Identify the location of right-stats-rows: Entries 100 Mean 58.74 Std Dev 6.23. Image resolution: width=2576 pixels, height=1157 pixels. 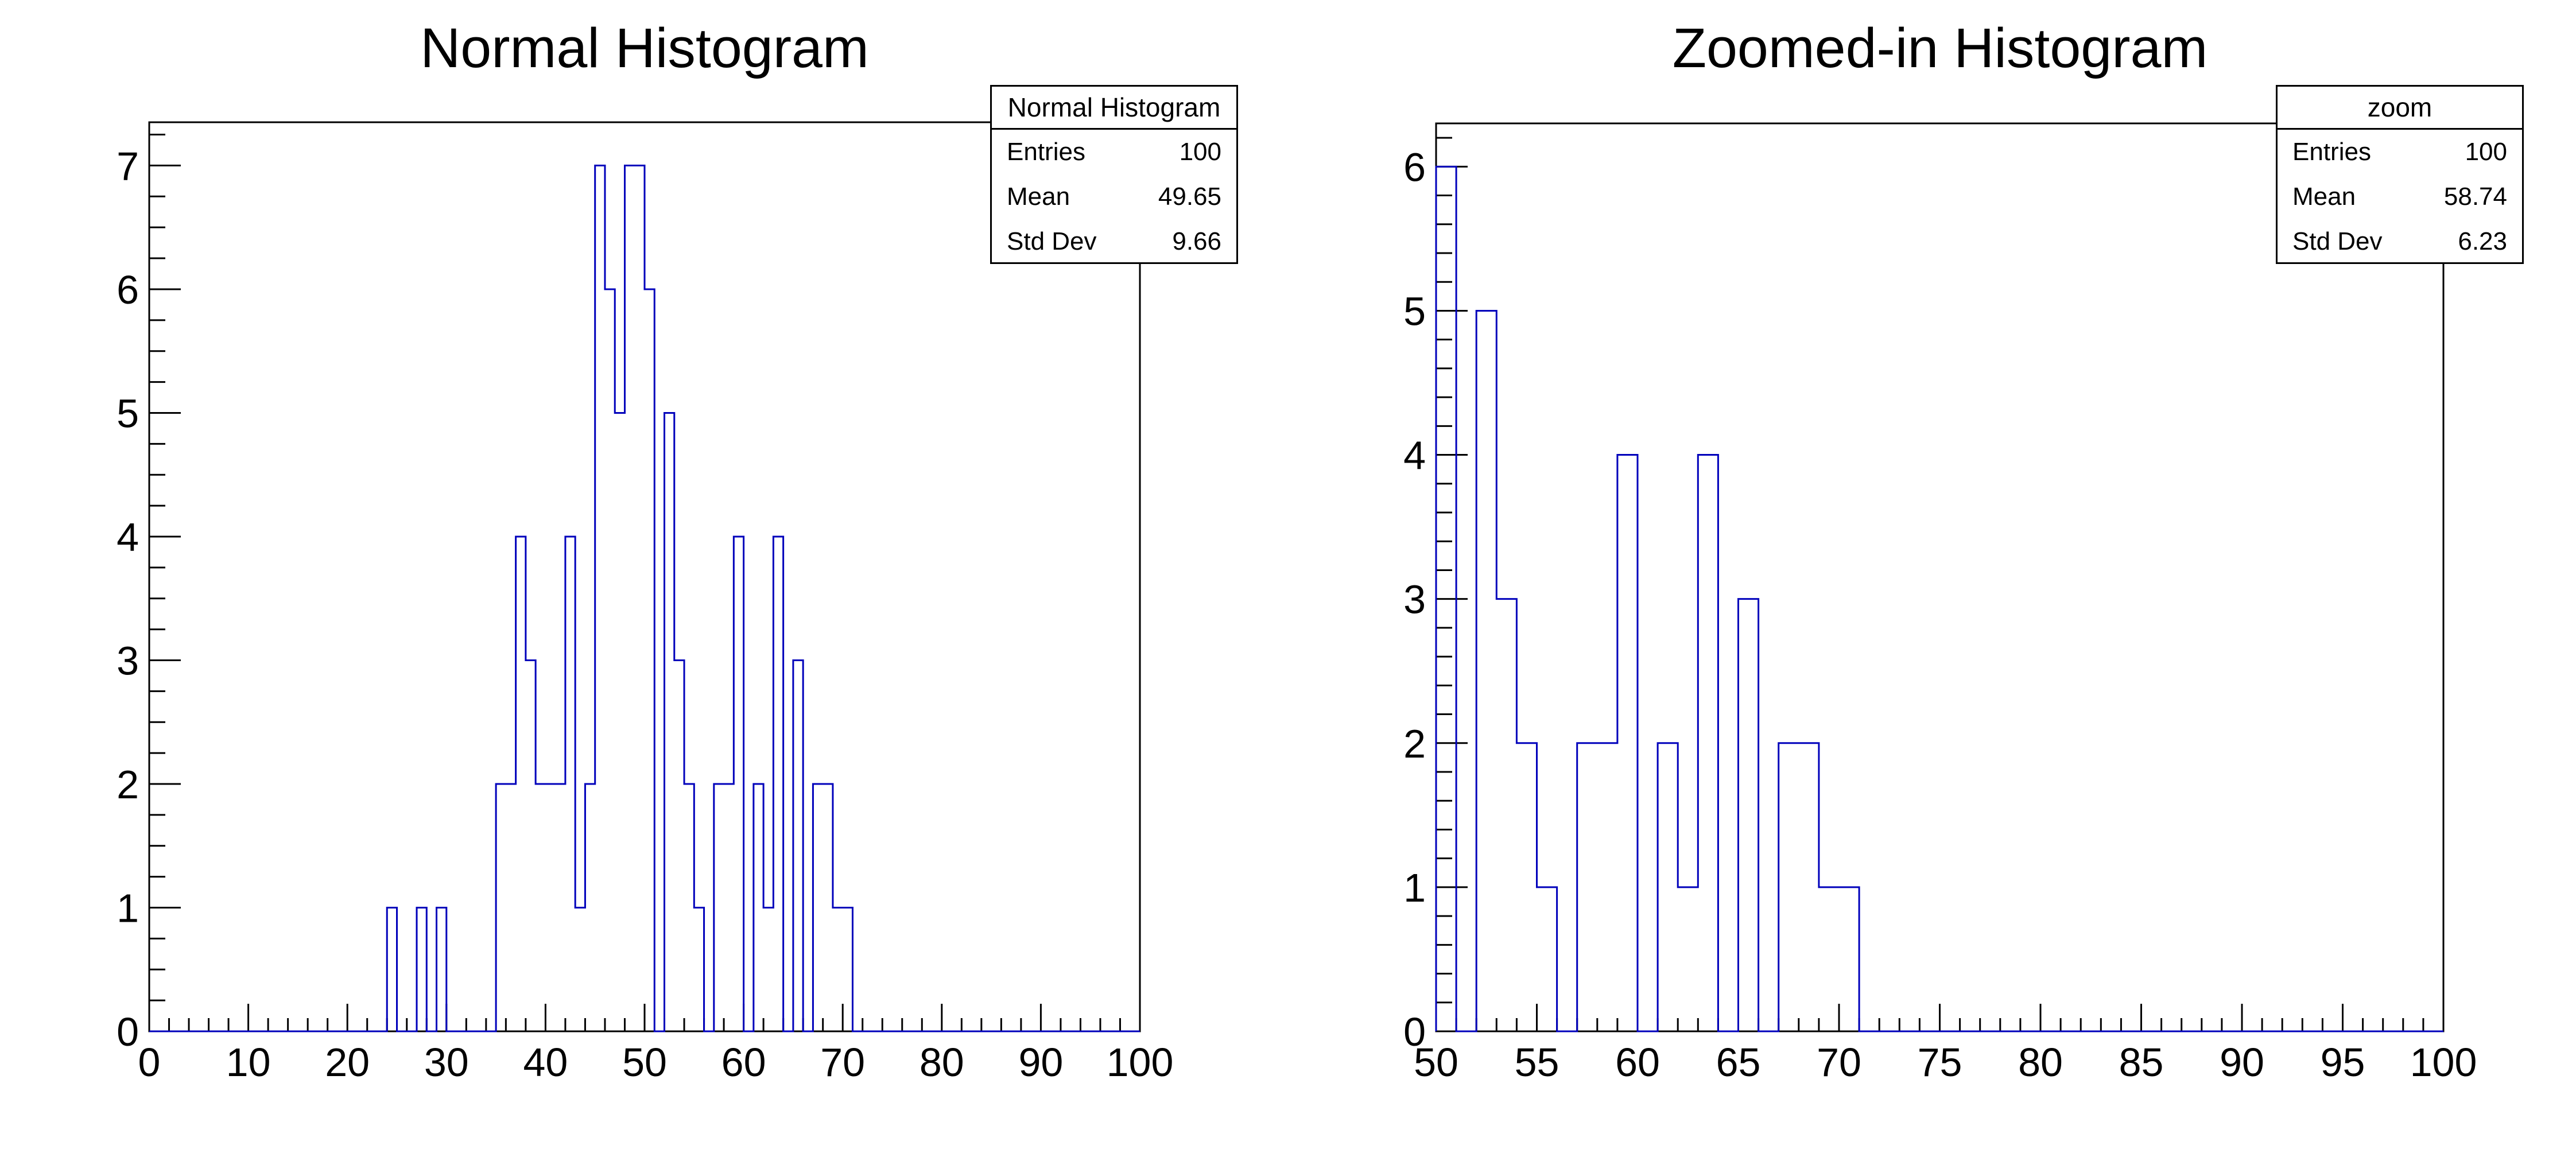
(2400, 197).